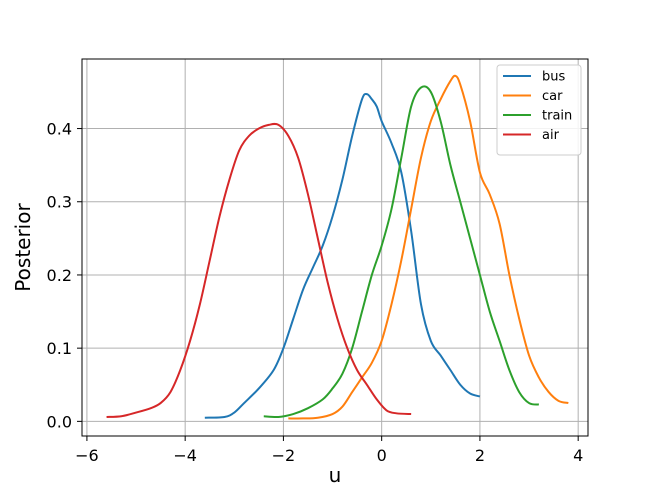 The image size is (654, 490). I want to click on y-tick-label: 0.4, so click(59, 129).